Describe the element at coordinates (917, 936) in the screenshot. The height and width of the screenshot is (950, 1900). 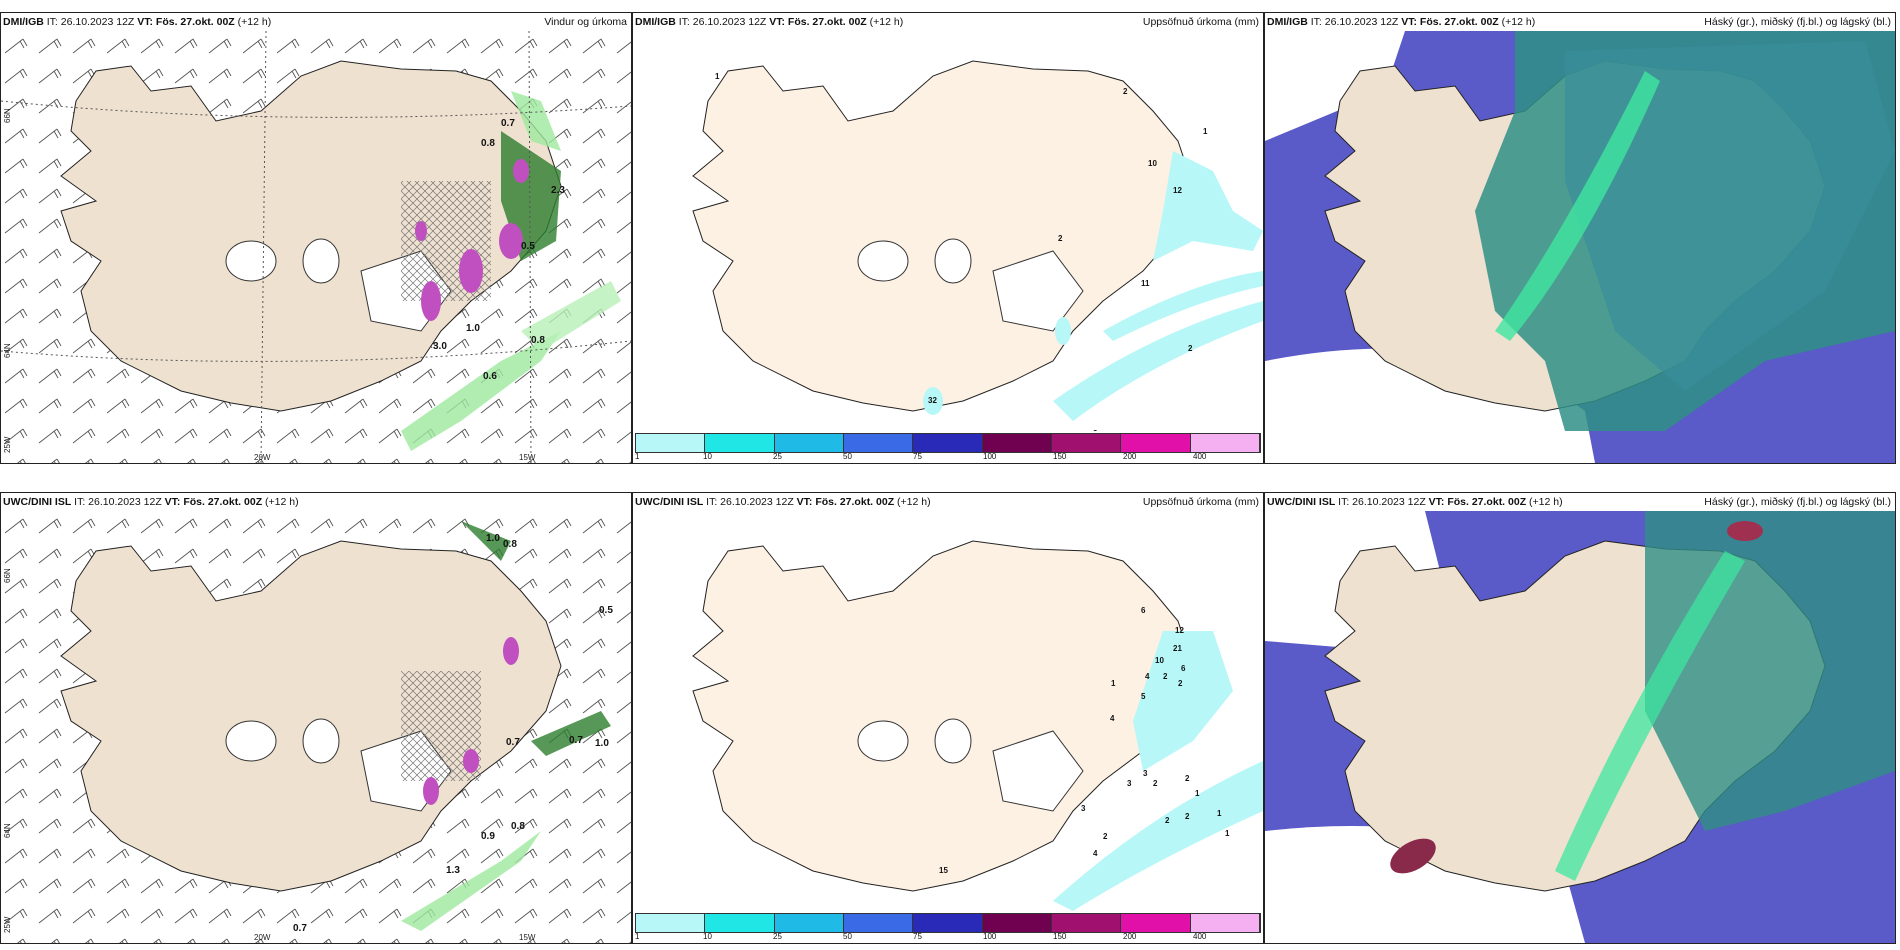
I see `legend-label: 75` at that location.